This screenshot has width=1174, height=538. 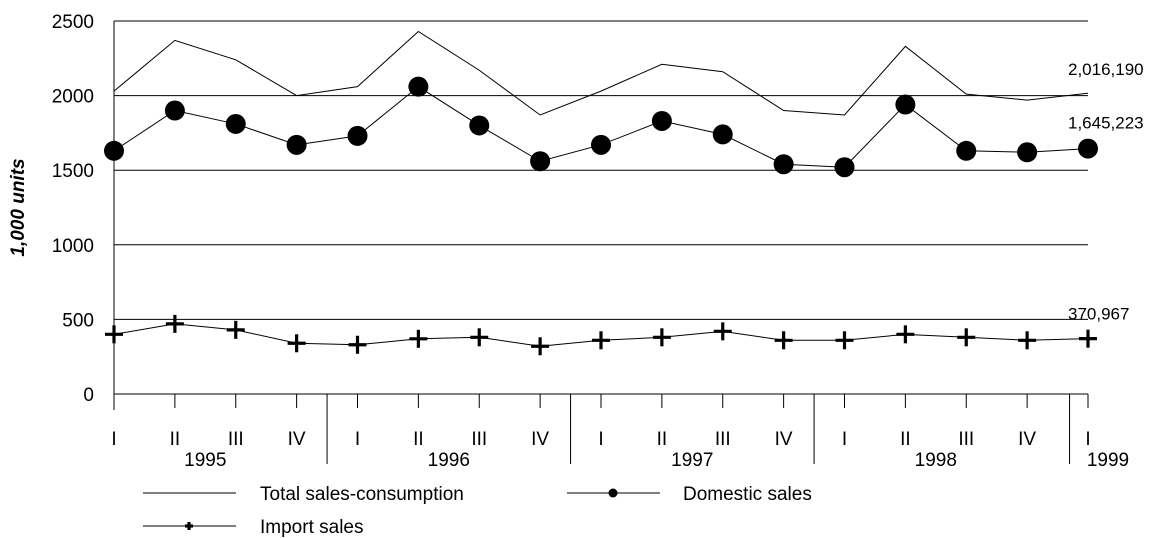 What do you see at coordinates (936, 460) in the screenshot?
I see `year-label: 1998` at bounding box center [936, 460].